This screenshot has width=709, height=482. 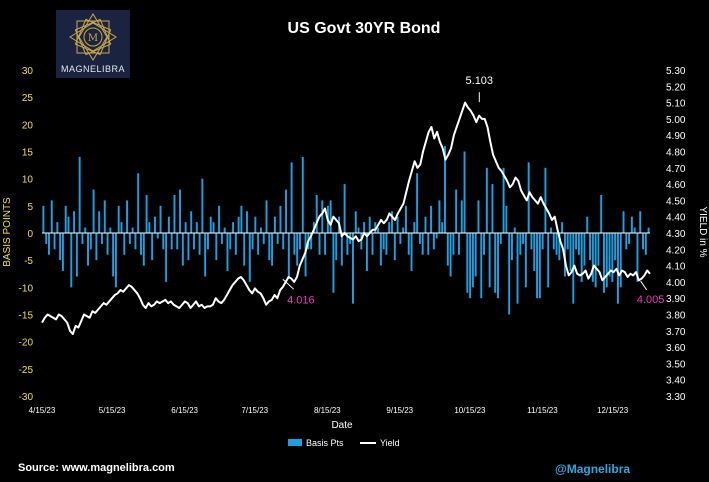 What do you see at coordinates (676, 299) in the screenshot?
I see `right-tick-label: 3.90` at bounding box center [676, 299].